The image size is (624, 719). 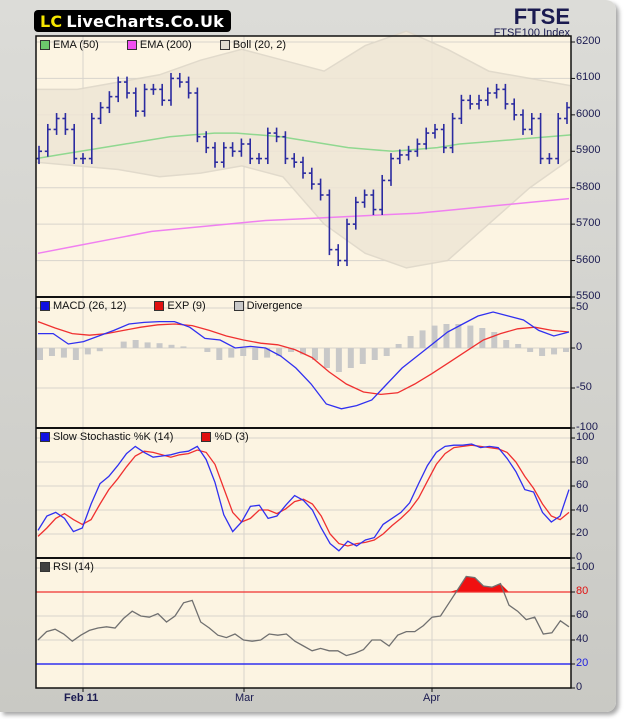 What do you see at coordinates (131, 45) in the screenshot?
I see `ema200-swatch-icon` at bounding box center [131, 45].